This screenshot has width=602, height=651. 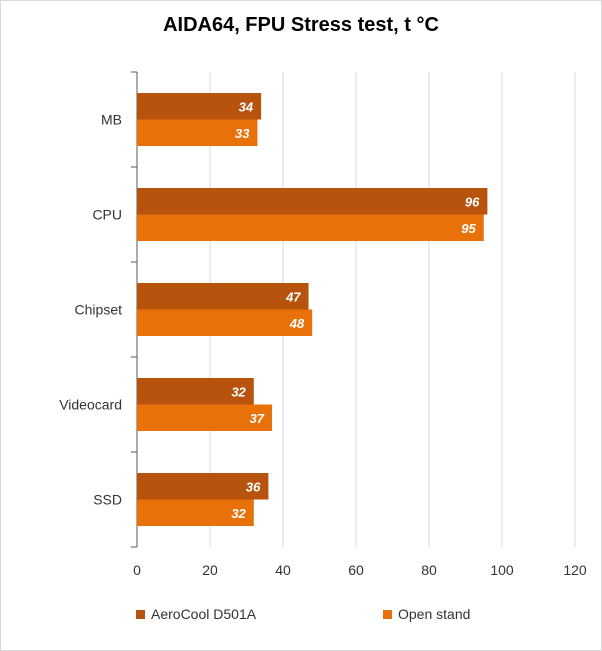 What do you see at coordinates (387, 614) in the screenshot?
I see `legend-swatch-open-stand` at bounding box center [387, 614].